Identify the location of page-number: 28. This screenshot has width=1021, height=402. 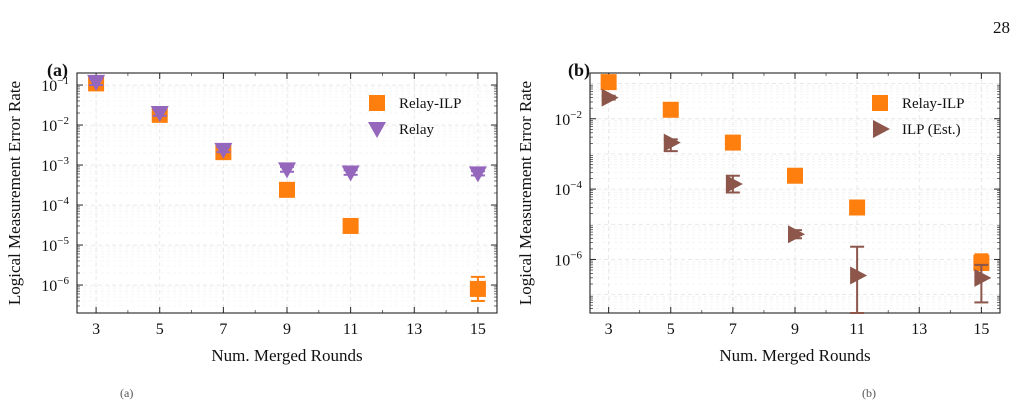
(1001, 27).